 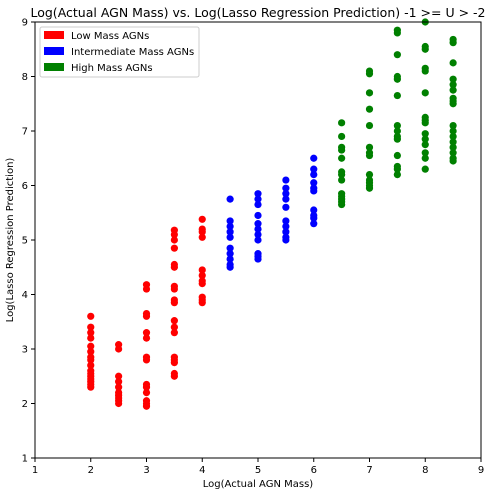 I want to click on x-tick-label: 1, so click(x=35, y=470).